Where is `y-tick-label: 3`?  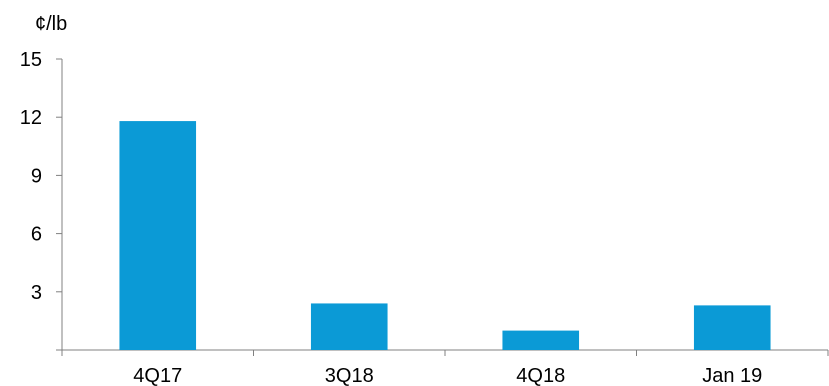 y-tick-label: 3 is located at coordinates (36, 293).